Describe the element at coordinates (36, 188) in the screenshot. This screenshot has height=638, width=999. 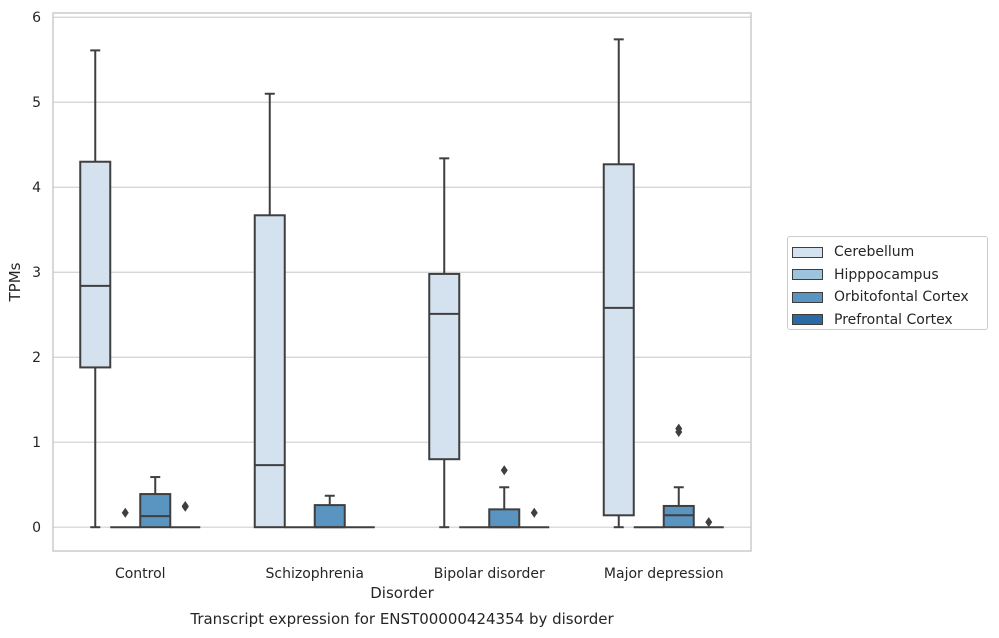
I see `y-tick-label: 4` at that location.